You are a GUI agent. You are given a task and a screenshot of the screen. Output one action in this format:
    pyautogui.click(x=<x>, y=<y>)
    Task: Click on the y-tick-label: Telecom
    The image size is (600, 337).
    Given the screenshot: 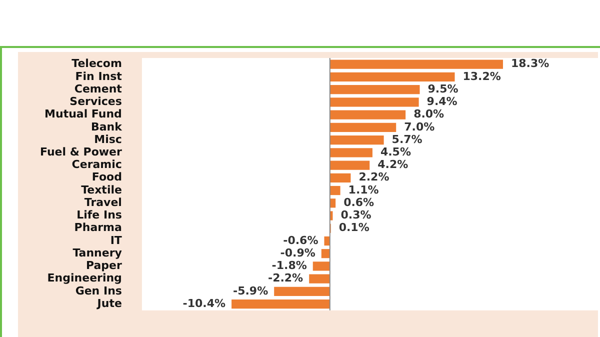 What is the action you would take?
    pyautogui.click(x=97, y=63)
    